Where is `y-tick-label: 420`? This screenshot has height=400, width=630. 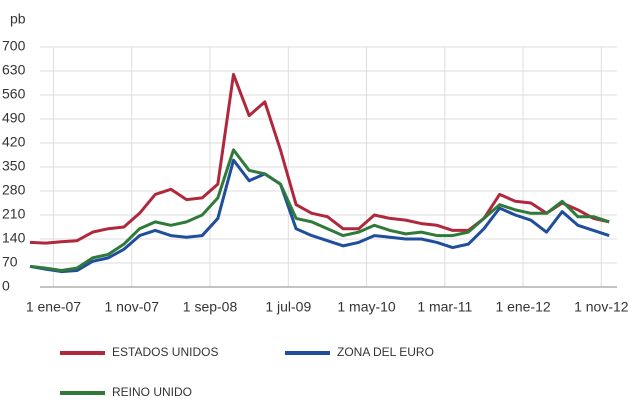
y-tick-label: 420 is located at coordinates (14, 142).